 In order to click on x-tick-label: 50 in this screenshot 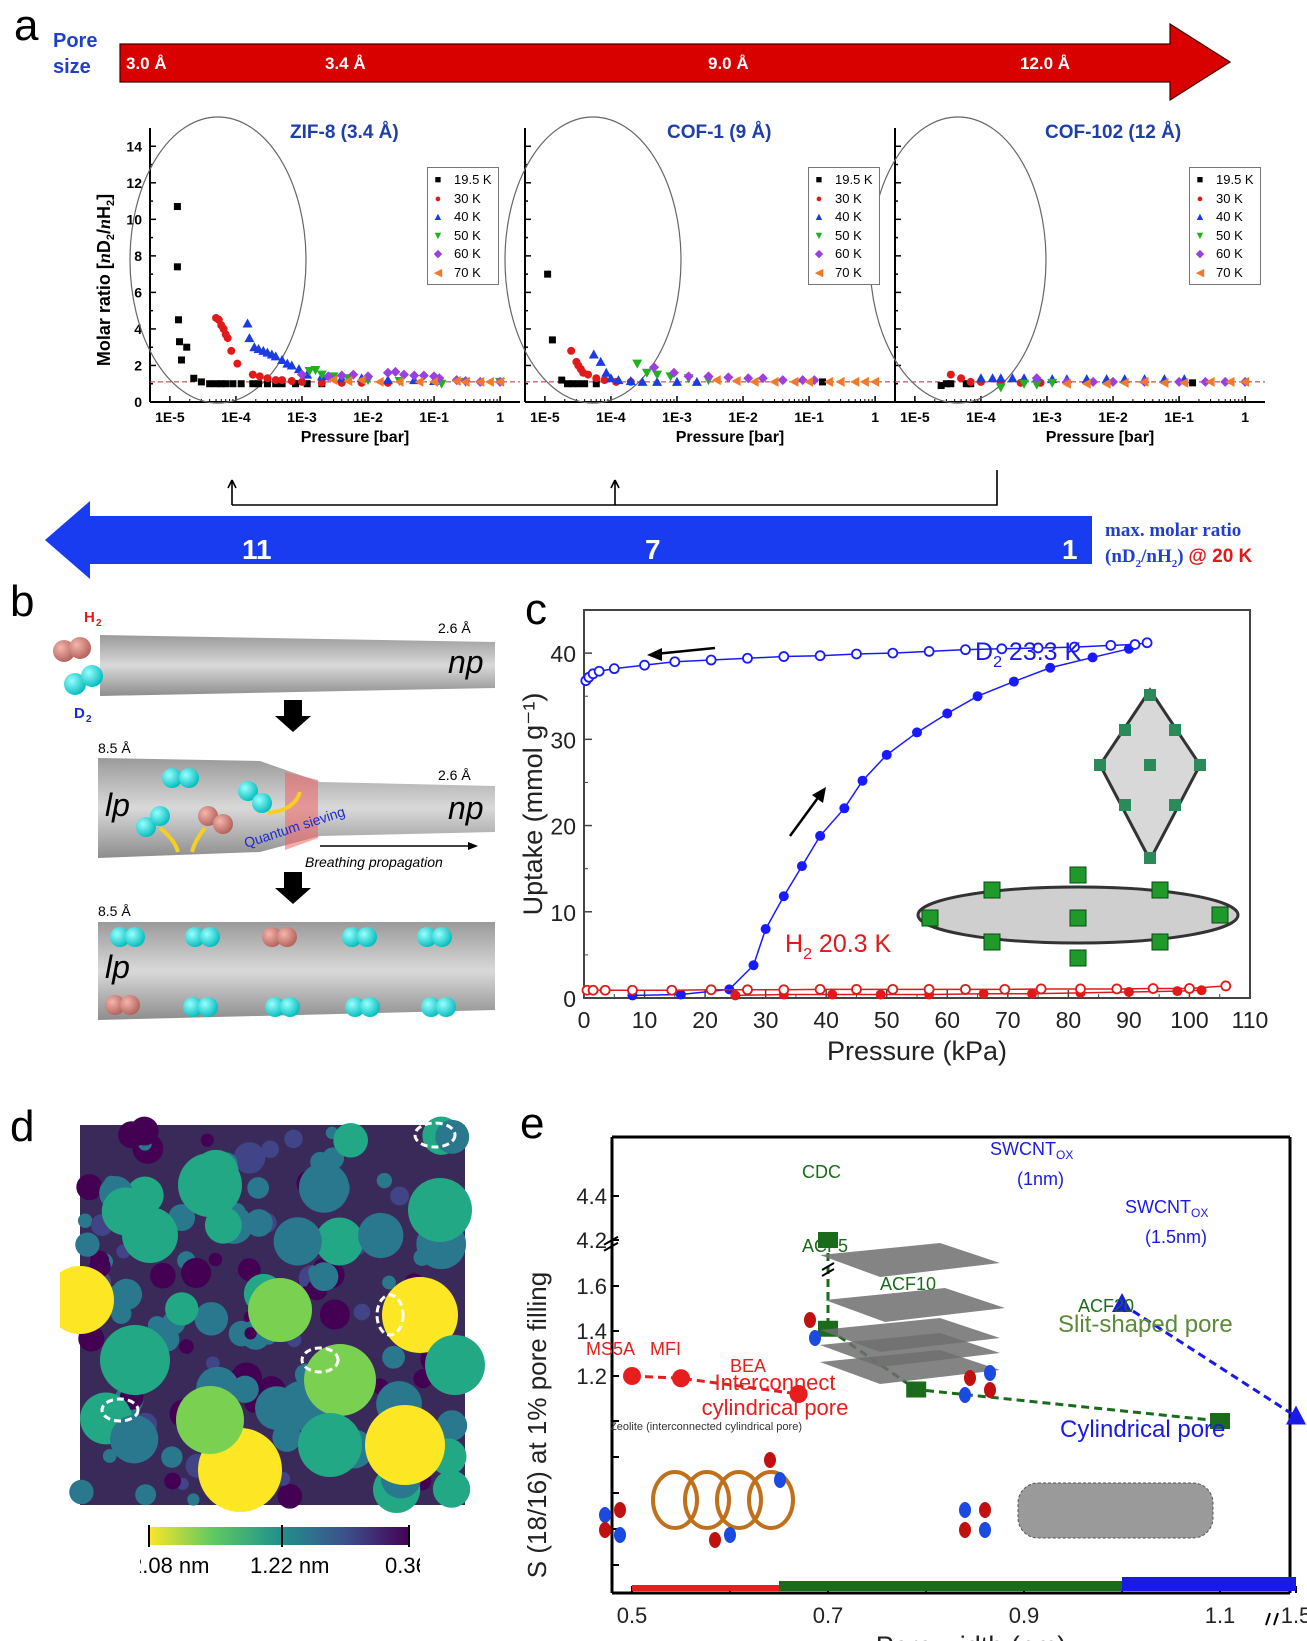, I will do `click(887, 1020)`.